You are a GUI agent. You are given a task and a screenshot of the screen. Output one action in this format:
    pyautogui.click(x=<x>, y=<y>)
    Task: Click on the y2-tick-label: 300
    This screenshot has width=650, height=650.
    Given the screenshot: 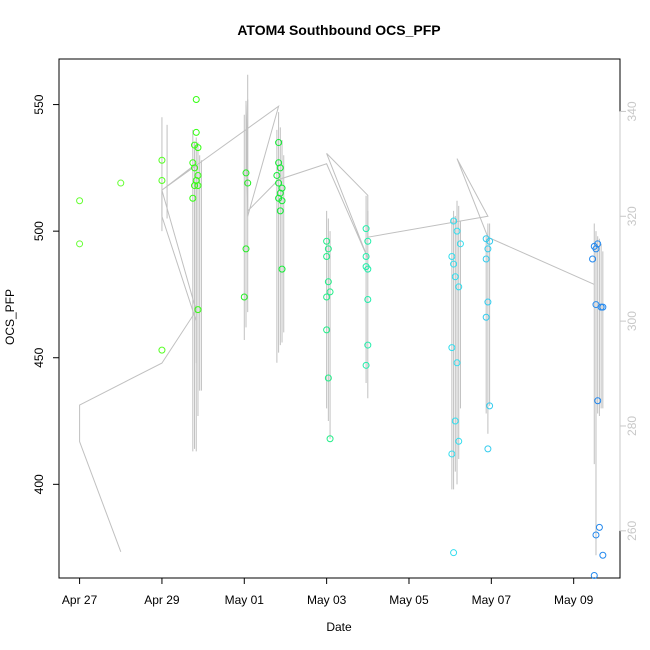 What is the action you would take?
    pyautogui.click(x=632, y=321)
    